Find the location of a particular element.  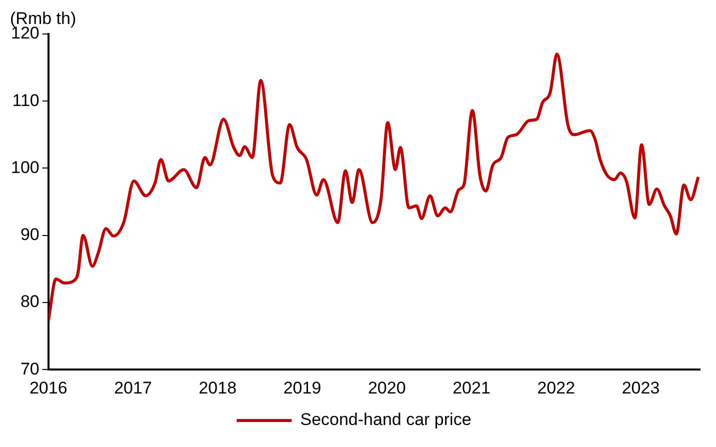

x-tick-label: 2020 is located at coordinates (387, 388).